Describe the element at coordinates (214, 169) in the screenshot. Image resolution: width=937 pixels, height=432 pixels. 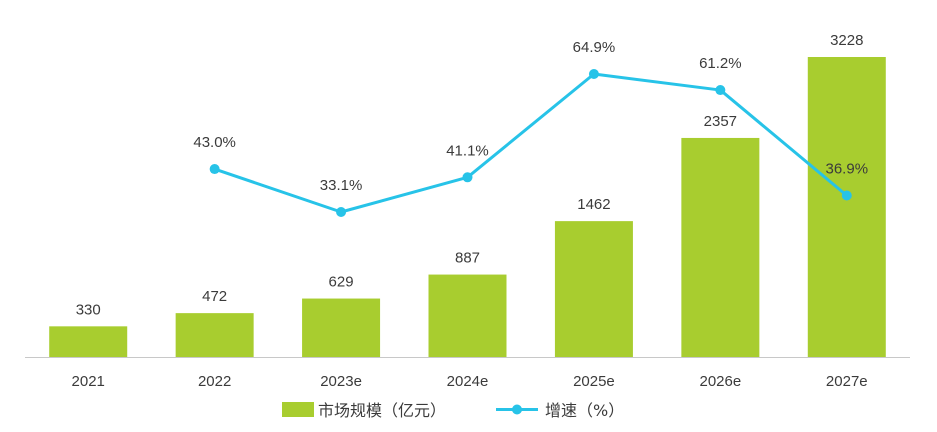
I see `growth-point-2022` at that location.